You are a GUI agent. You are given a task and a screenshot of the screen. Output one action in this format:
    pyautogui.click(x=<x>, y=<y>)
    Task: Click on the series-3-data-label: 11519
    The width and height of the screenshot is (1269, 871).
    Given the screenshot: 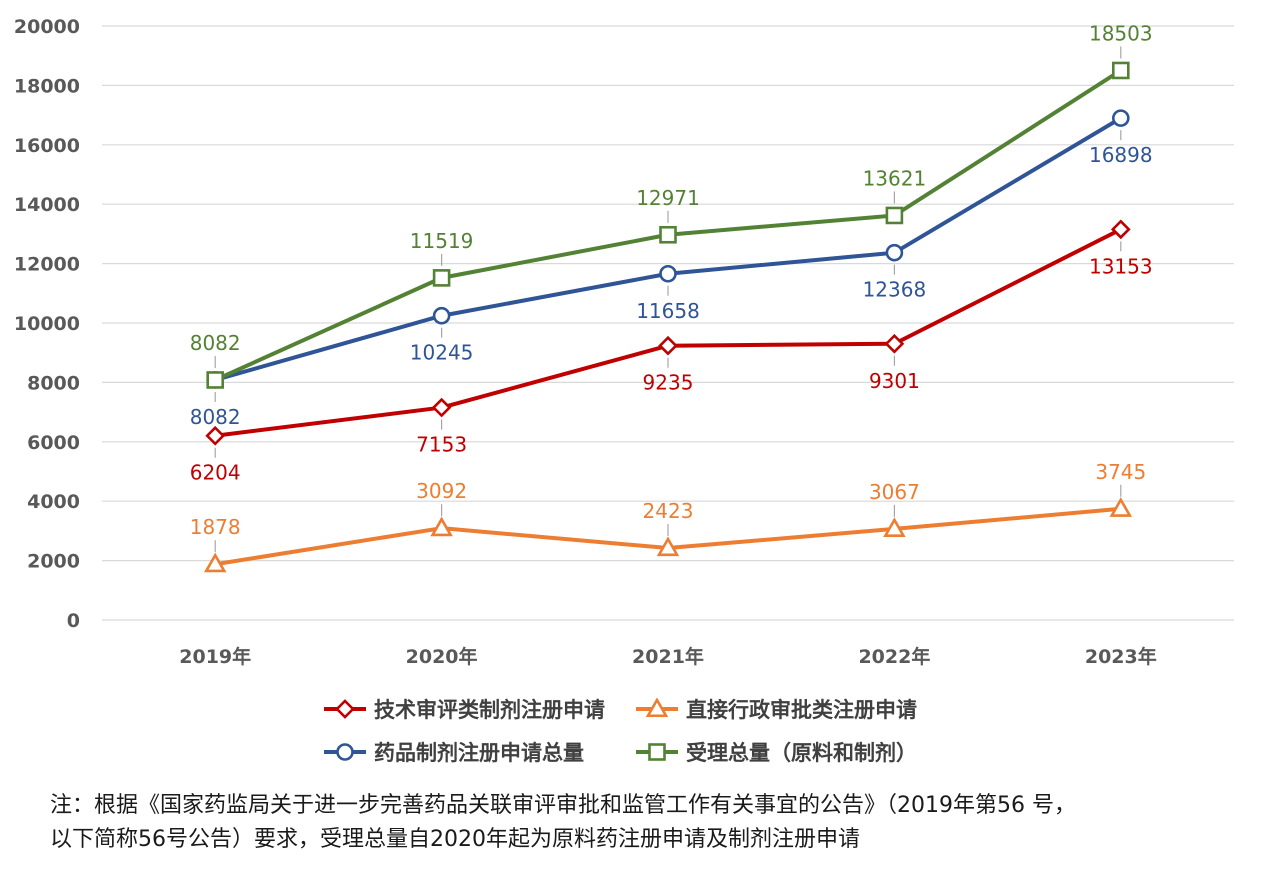 What is the action you would take?
    pyautogui.click(x=442, y=241)
    